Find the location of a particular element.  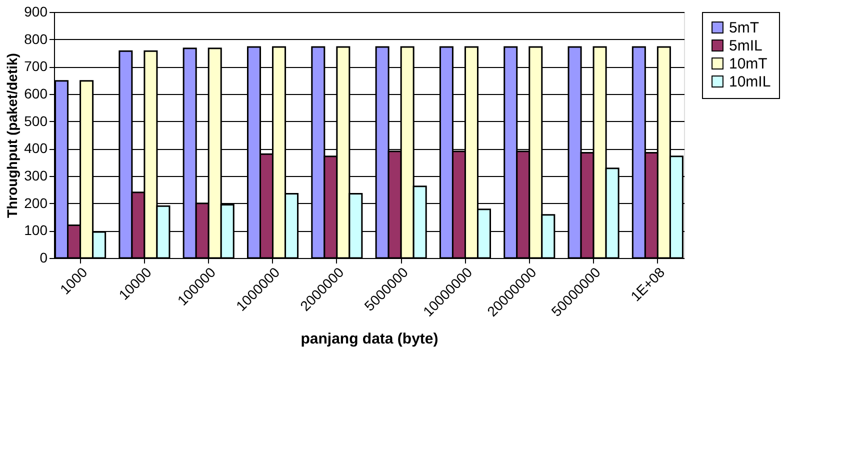

y-tick-label: 500 is located at coordinates (36, 120).